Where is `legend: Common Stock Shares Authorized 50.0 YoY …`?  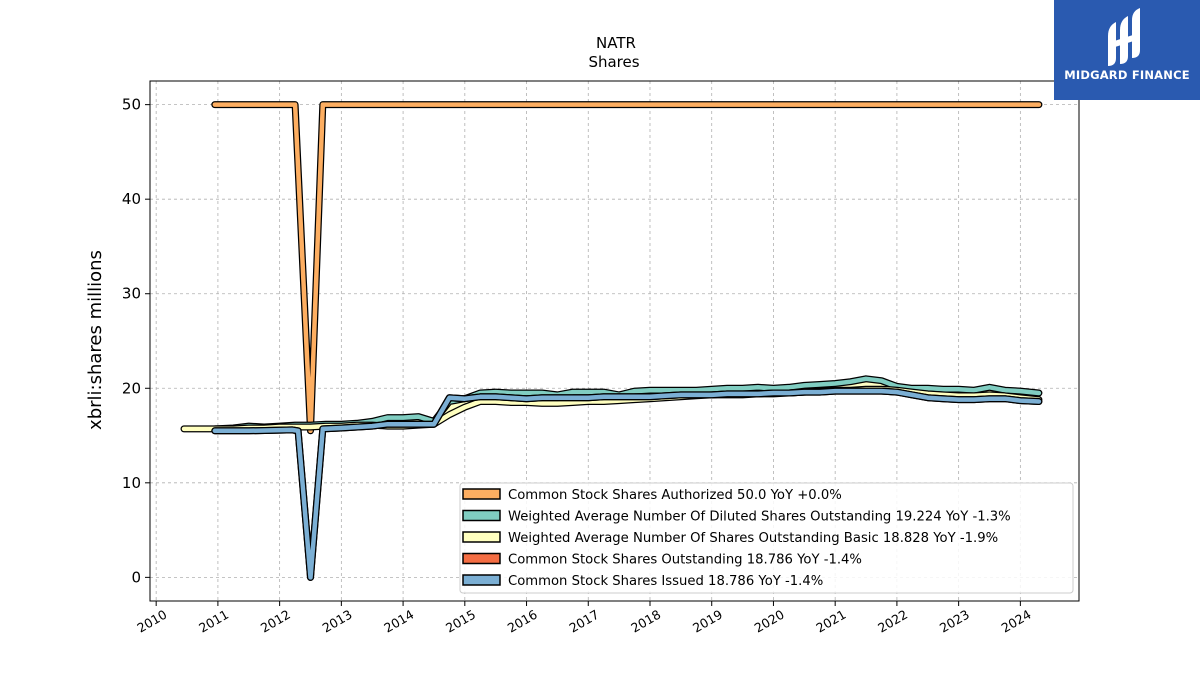 legend: Common Stock Shares Authorized 50.0 YoY … is located at coordinates (766, 538).